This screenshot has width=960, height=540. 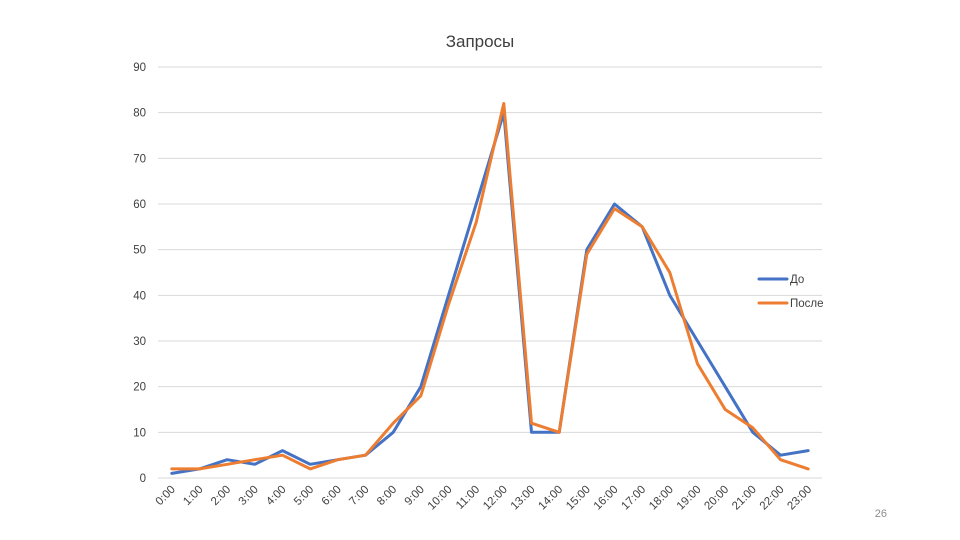 What do you see at coordinates (276, 496) in the screenshot?
I see `x-tick-label: 4:00` at bounding box center [276, 496].